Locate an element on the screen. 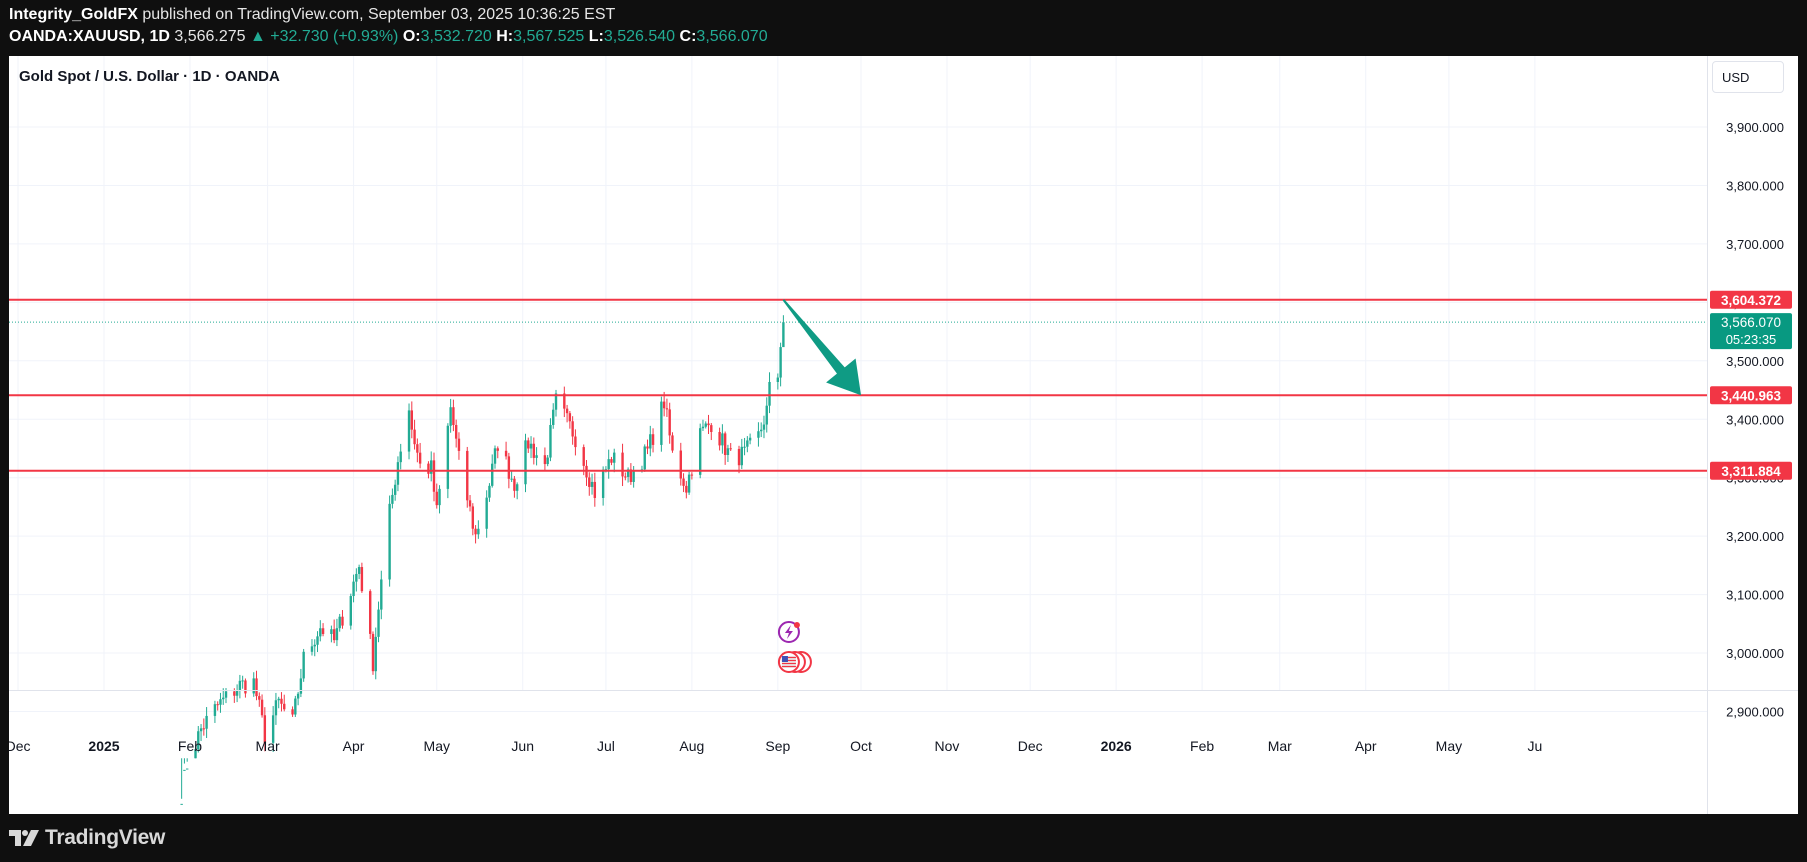 The width and height of the screenshot is (1807, 862). x-tick-label: 2026 is located at coordinates (1116, 746).